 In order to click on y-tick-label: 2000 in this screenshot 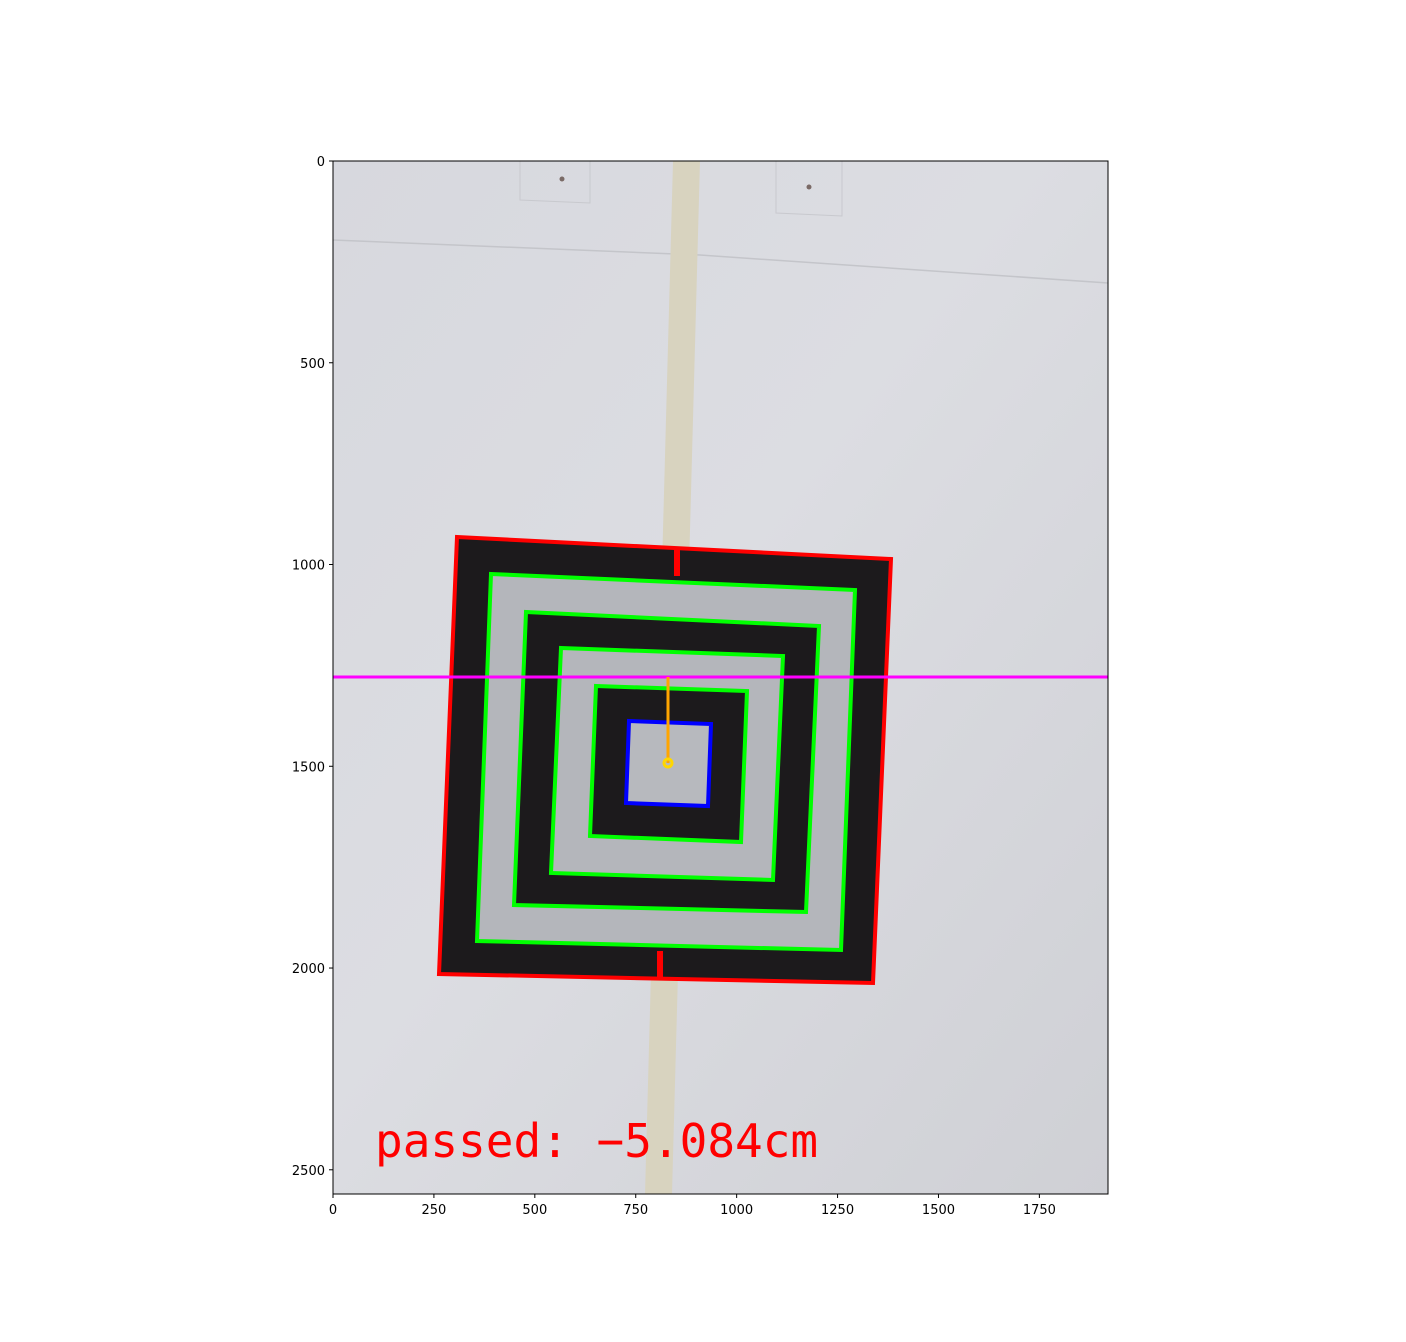, I will do `click(308, 969)`.